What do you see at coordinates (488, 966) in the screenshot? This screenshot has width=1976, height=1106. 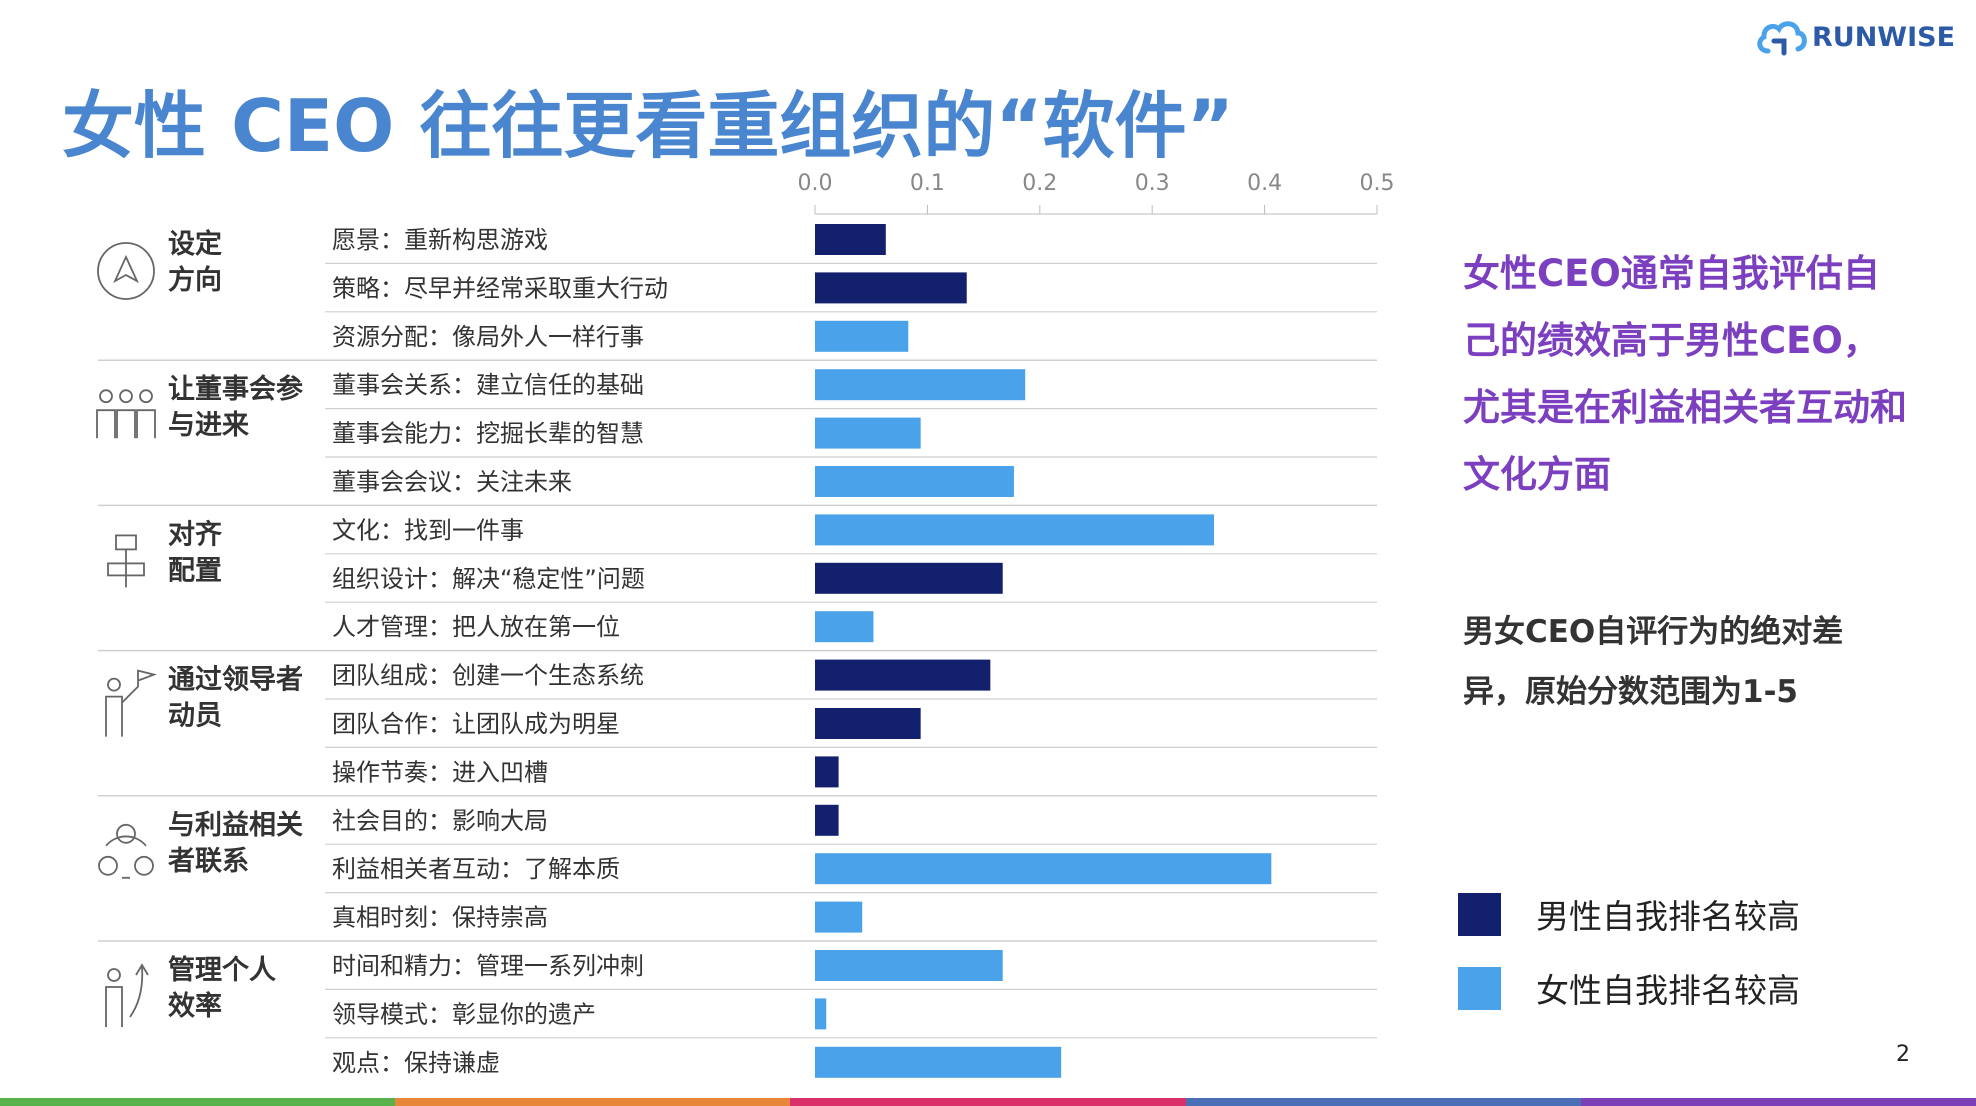 I see `row-label: 时间和精力：管理一系列冲刺` at bounding box center [488, 966].